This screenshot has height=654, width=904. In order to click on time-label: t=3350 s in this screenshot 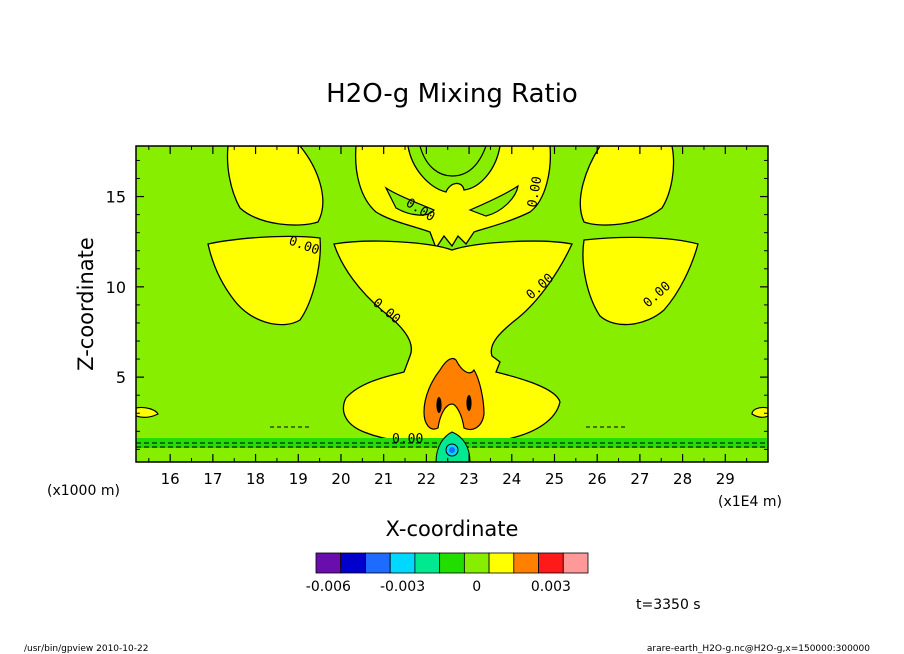, I will do `click(668, 605)`.